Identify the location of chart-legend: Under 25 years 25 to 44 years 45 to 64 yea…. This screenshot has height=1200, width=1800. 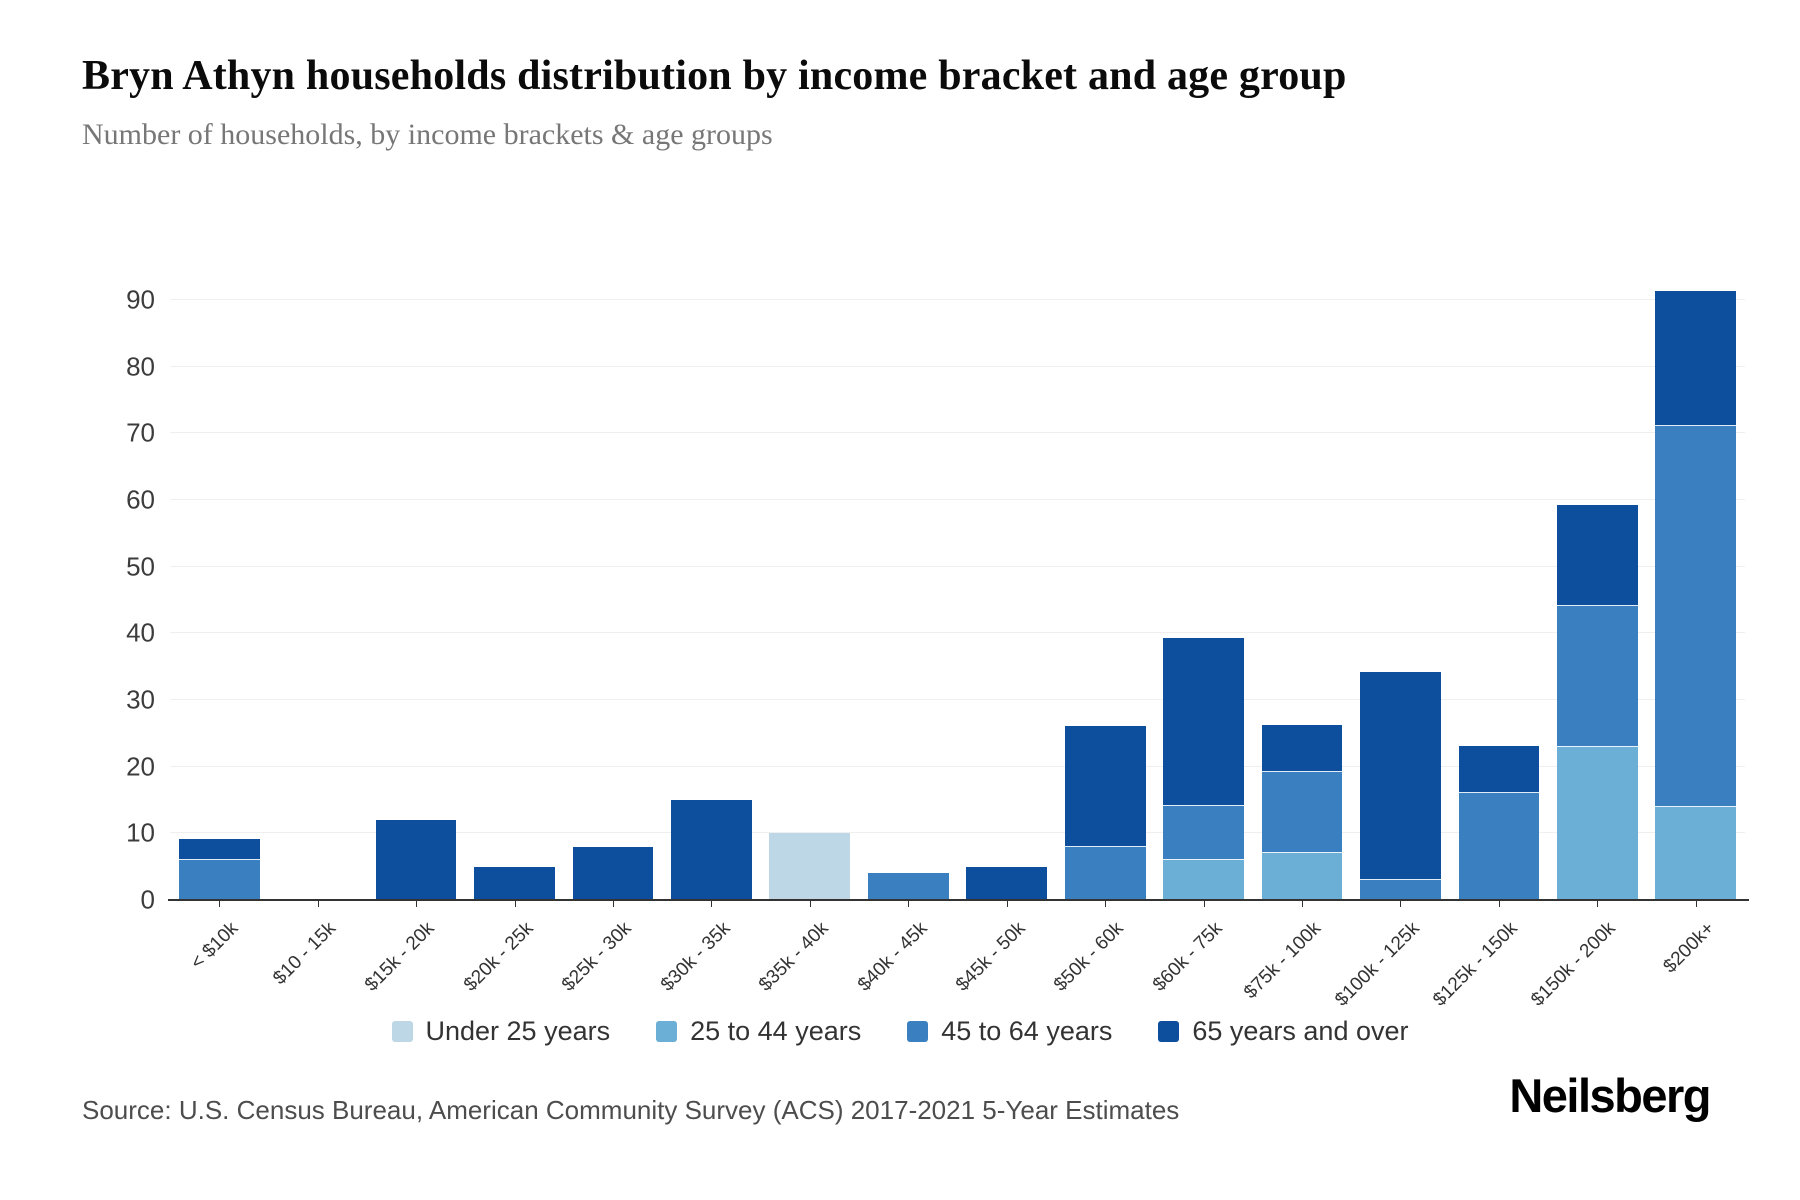
(900, 1031).